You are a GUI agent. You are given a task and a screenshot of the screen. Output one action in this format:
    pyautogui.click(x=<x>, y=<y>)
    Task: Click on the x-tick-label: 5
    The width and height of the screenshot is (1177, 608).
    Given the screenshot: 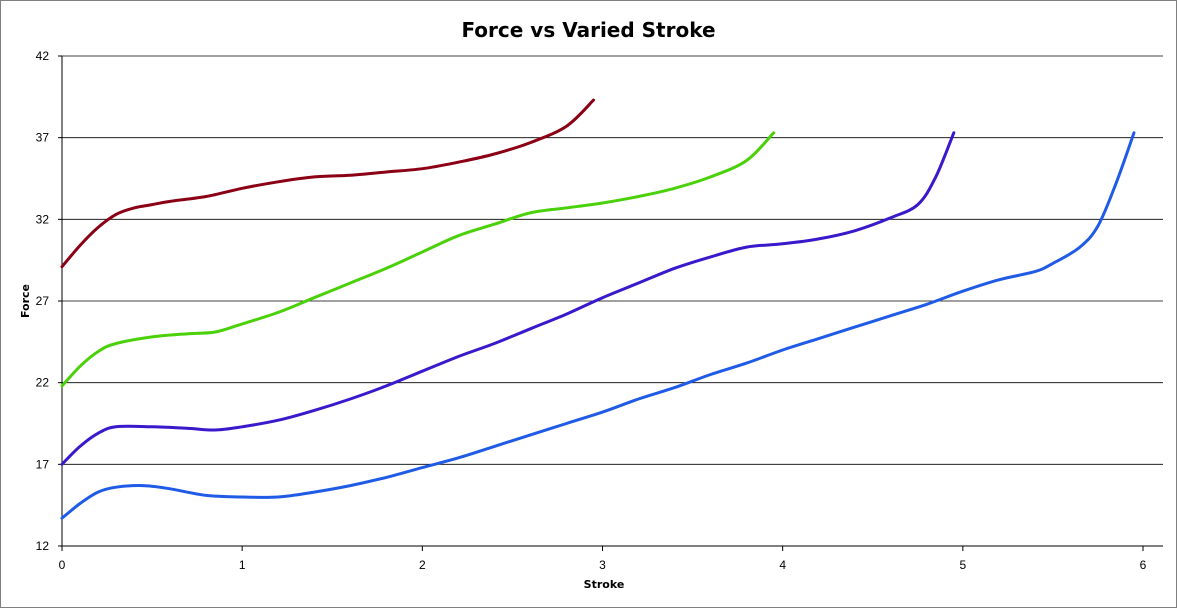 What is the action you would take?
    pyautogui.click(x=962, y=565)
    